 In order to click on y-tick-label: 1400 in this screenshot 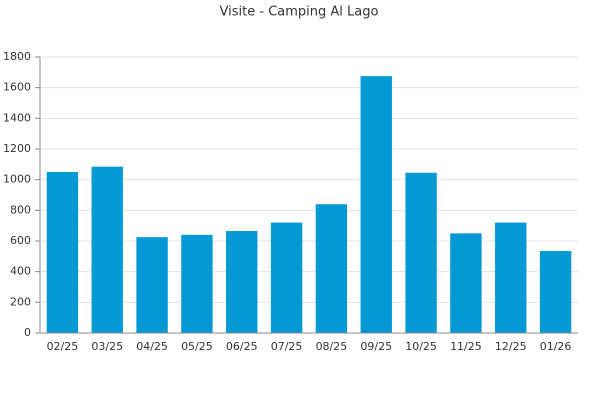, I will do `click(17, 117)`.